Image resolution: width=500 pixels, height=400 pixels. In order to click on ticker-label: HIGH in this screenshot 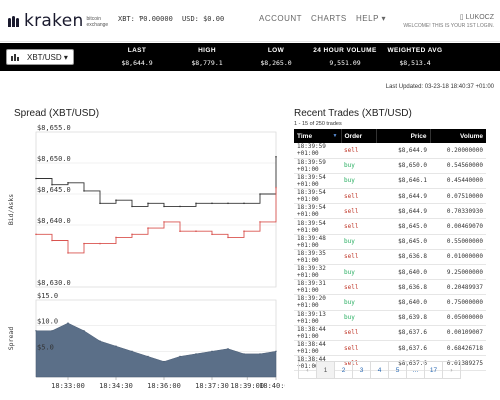, I will do `click(207, 50)`.